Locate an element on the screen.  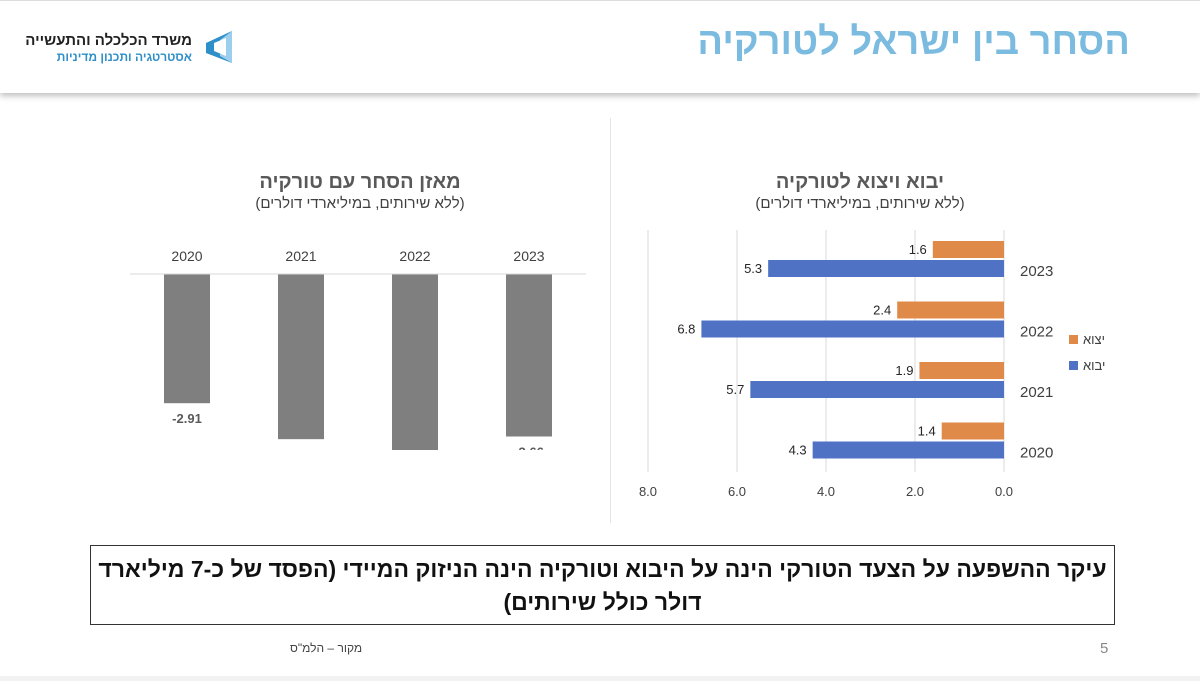
trade-export-value-2022: 2.4 is located at coordinates (882, 310).